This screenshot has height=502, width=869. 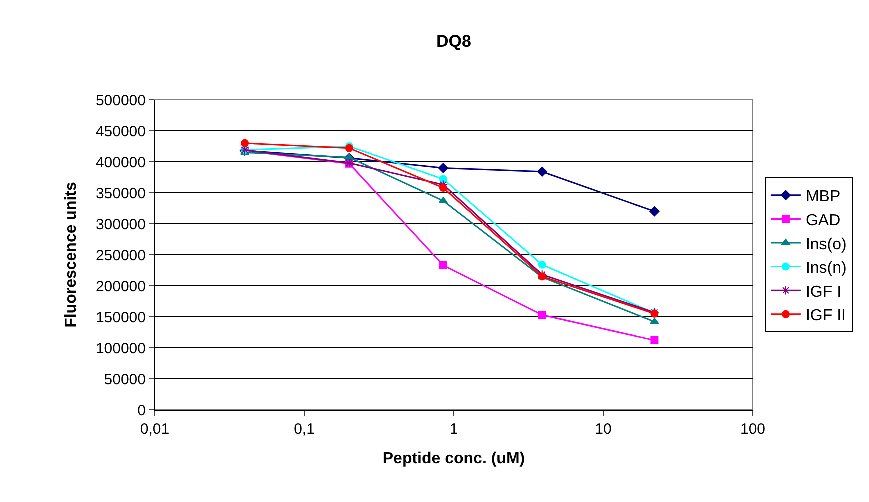 I want to click on x-tick-label: 100, so click(x=753, y=429).